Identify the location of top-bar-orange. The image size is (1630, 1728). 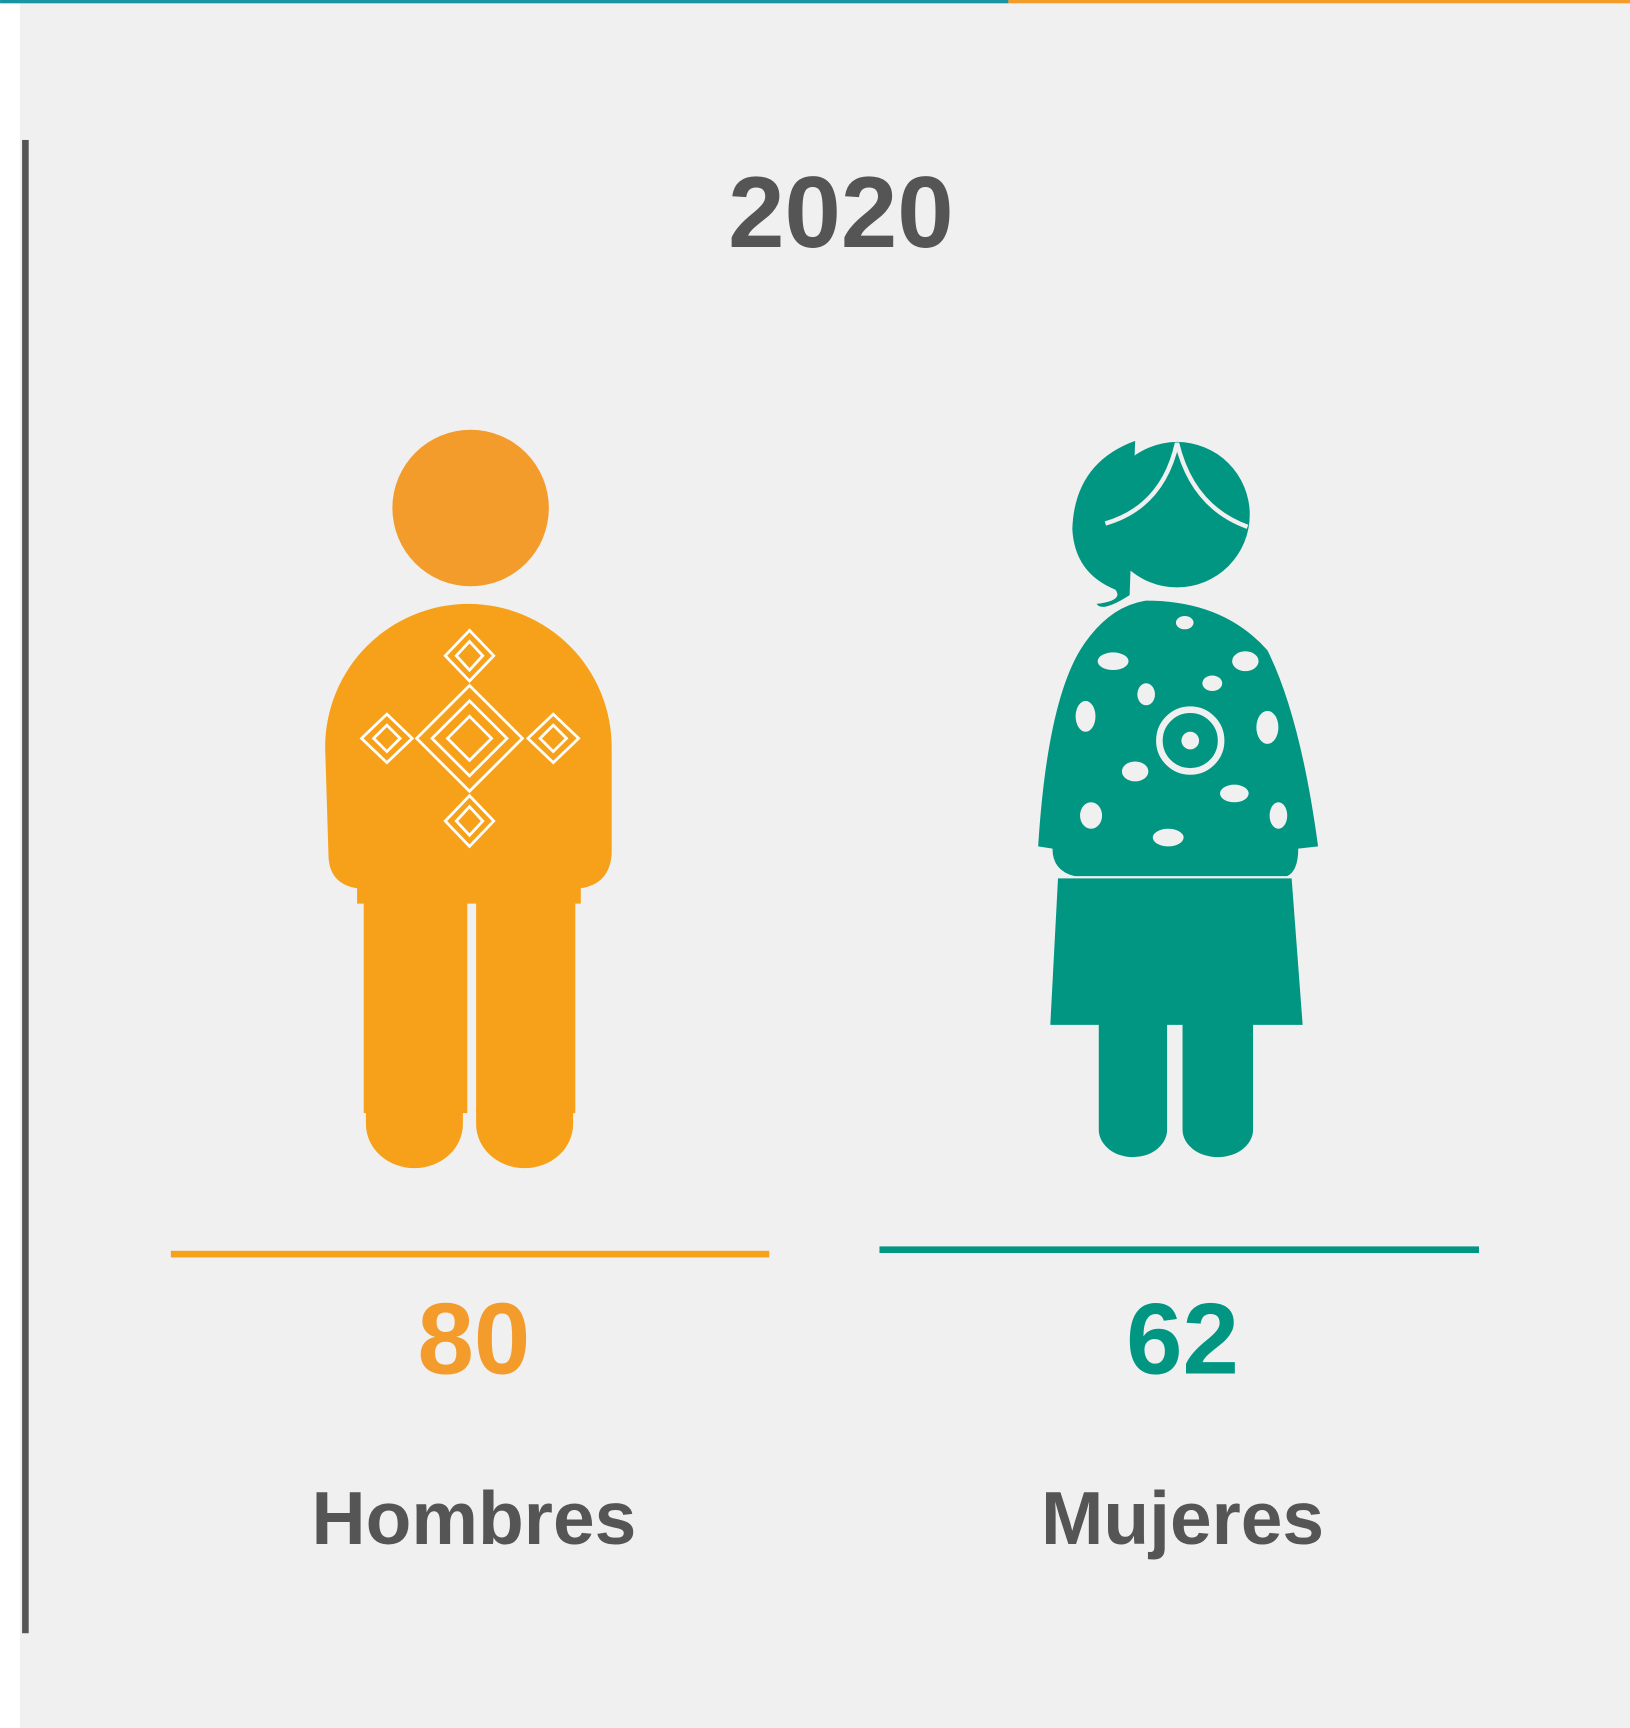
(1319, 2).